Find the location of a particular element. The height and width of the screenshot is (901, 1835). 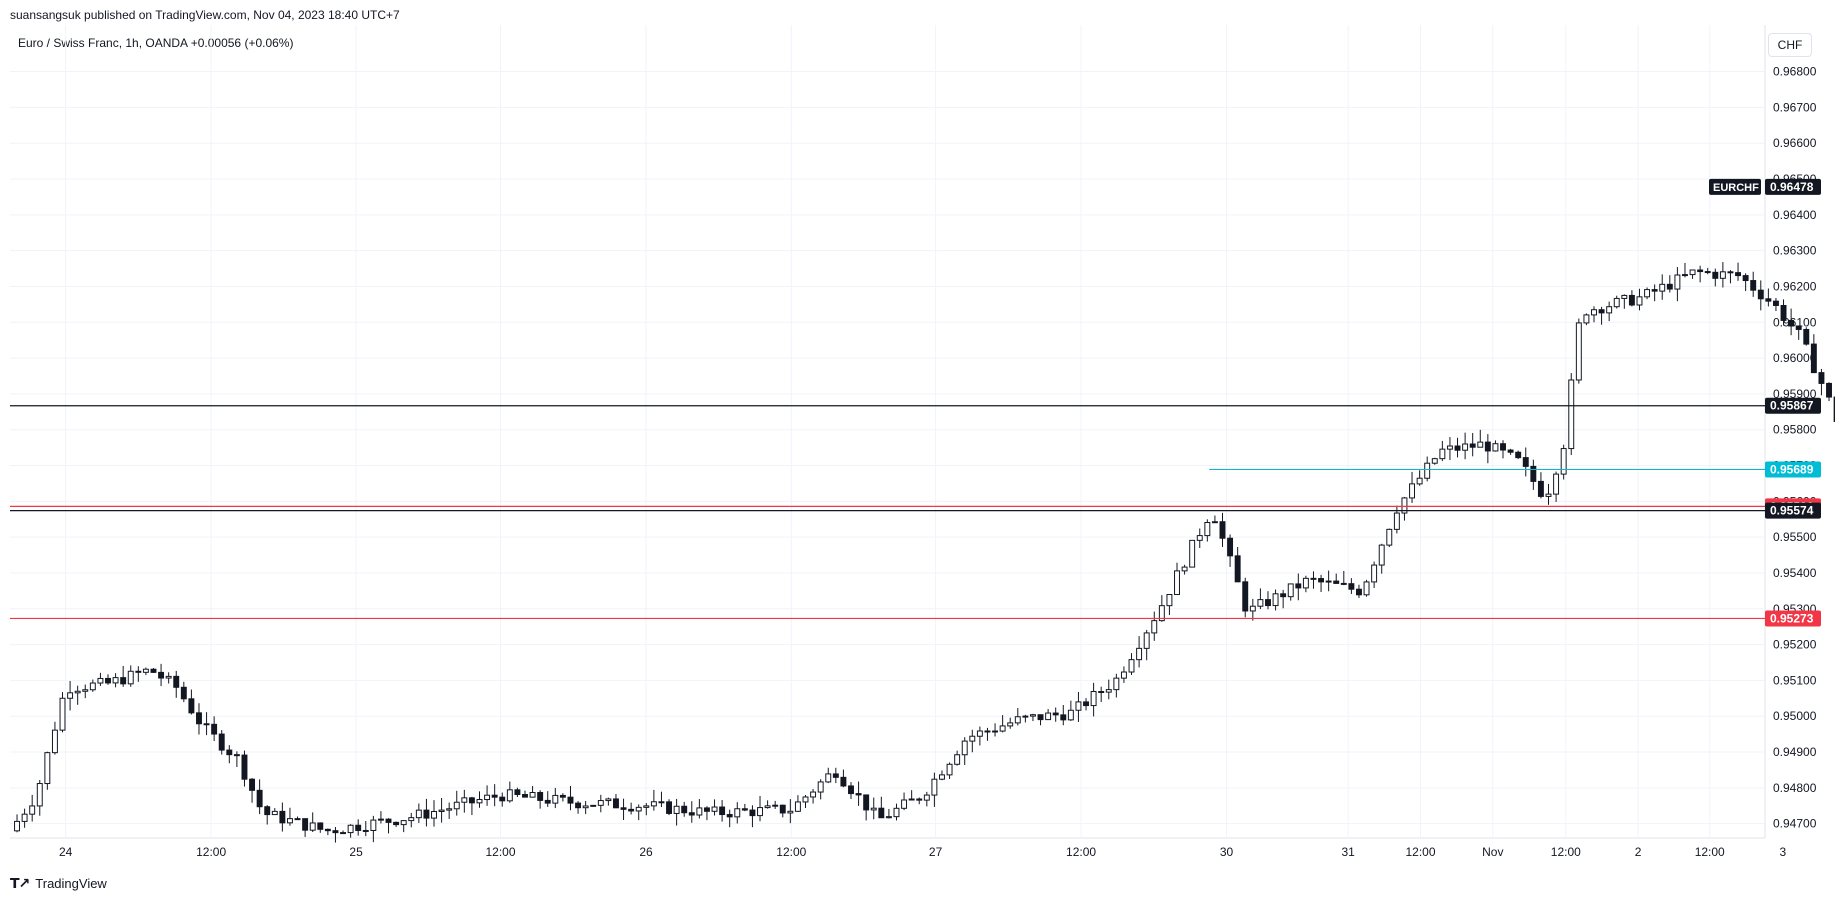

y-tick-label: 0.96100 is located at coordinates (1795, 322).